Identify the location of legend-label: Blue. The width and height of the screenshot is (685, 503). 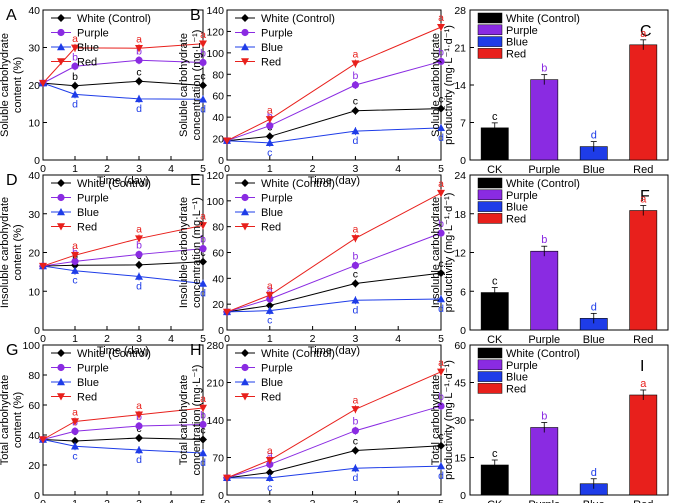
(88, 213).